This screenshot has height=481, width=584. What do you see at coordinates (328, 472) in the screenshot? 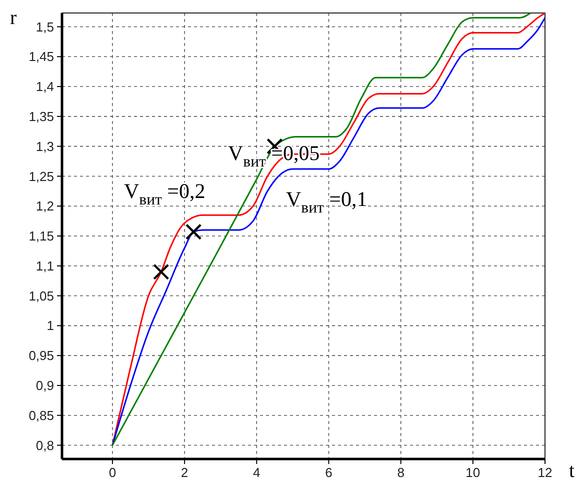
I see `x-tick-label: 6` at bounding box center [328, 472].